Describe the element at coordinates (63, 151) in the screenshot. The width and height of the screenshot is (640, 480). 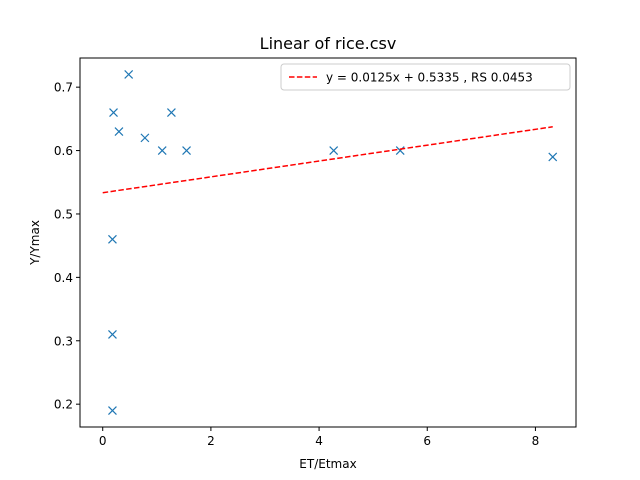
I see `y-tick-label: 0.6` at that location.